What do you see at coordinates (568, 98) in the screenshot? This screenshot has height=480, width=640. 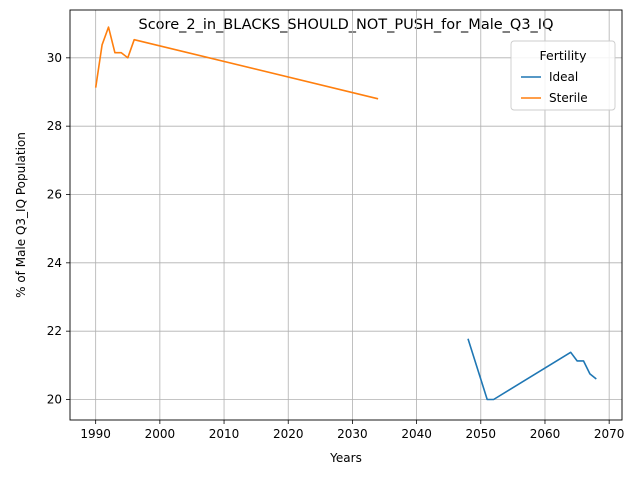 I see `legend-label-sterile: Sterile` at bounding box center [568, 98].